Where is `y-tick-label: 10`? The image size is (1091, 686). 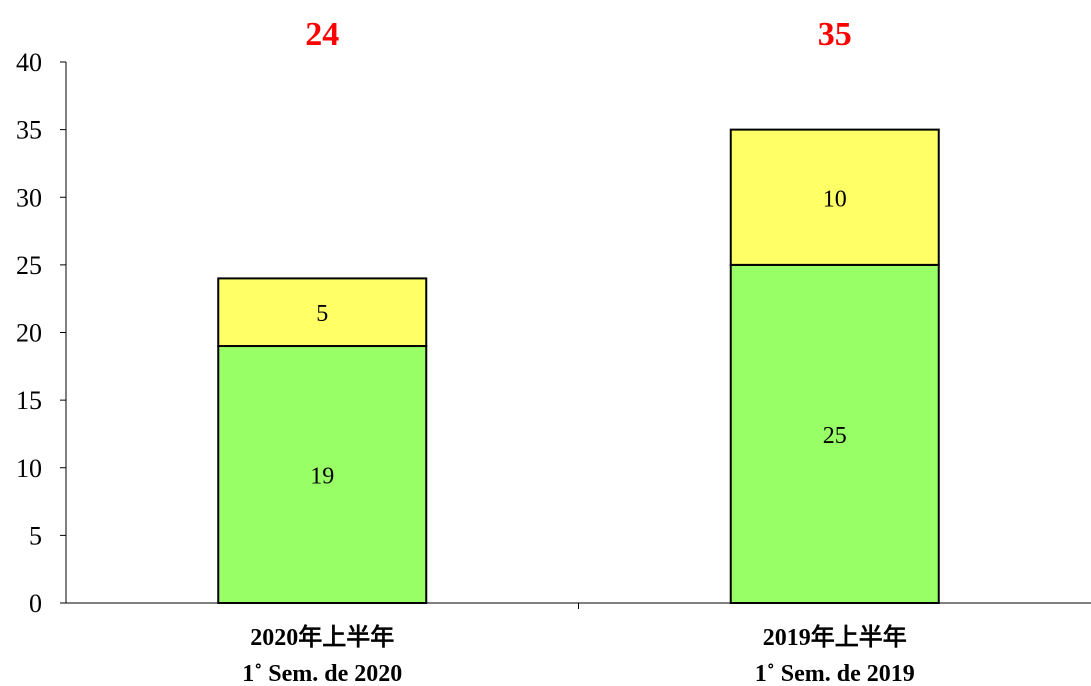
y-tick-label: 10 is located at coordinates (29, 468).